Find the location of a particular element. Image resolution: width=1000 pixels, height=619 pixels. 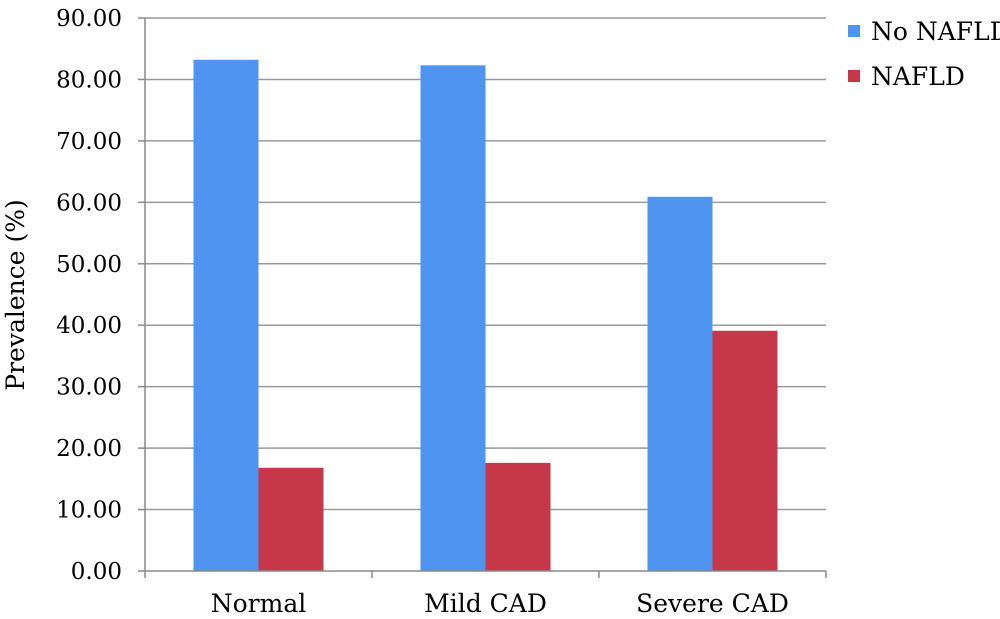

x-tick-label: Mild CAD is located at coordinates (485, 603).